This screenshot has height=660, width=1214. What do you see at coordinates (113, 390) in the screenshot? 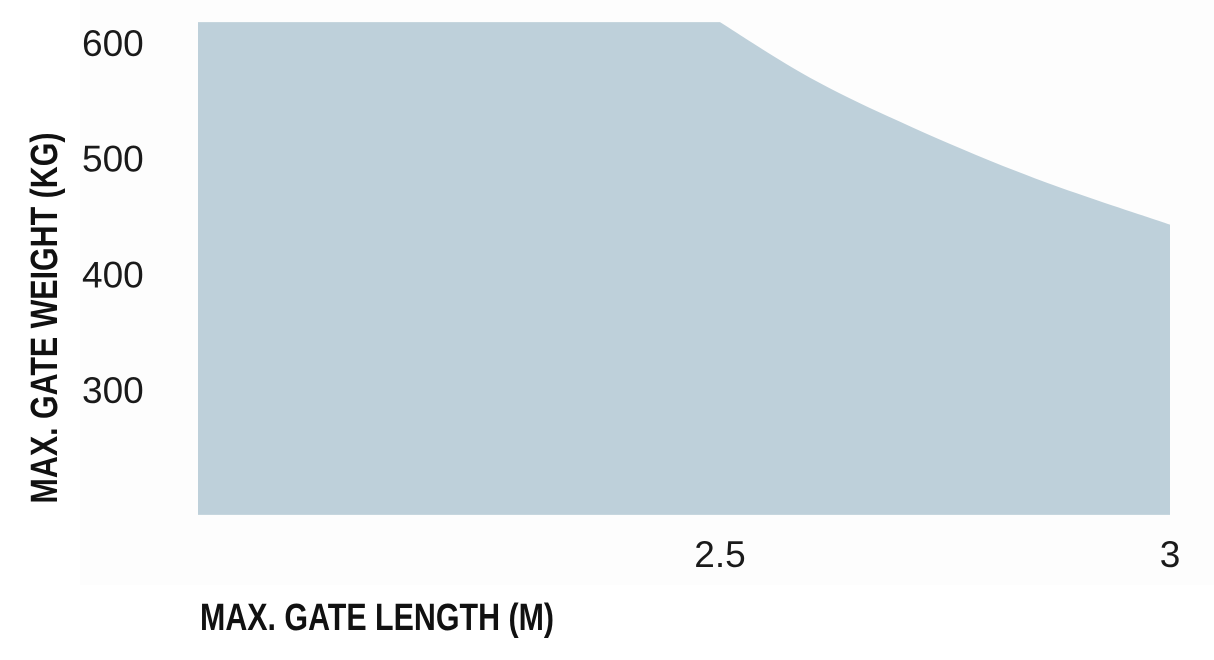
I see `y-tick-label: 300` at bounding box center [113, 390].